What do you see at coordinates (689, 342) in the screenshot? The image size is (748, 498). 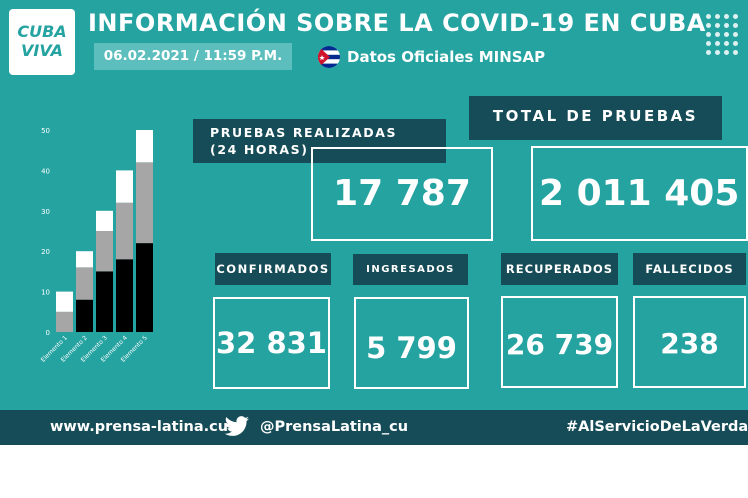 I see `fallecidos-value: 238` at bounding box center [689, 342].